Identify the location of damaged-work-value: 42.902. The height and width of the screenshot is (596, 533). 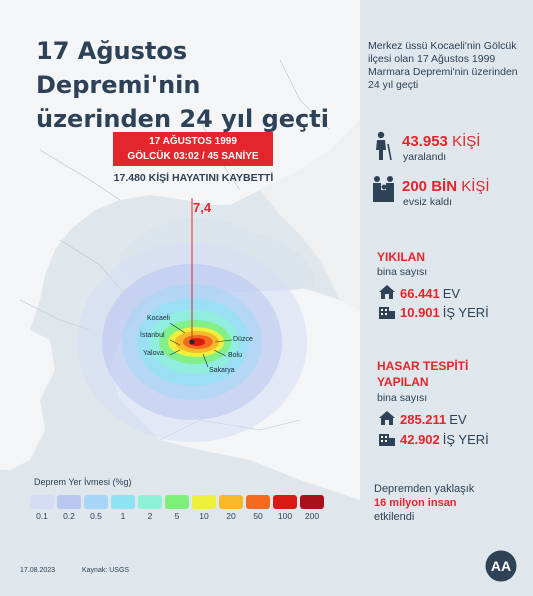
(420, 439).